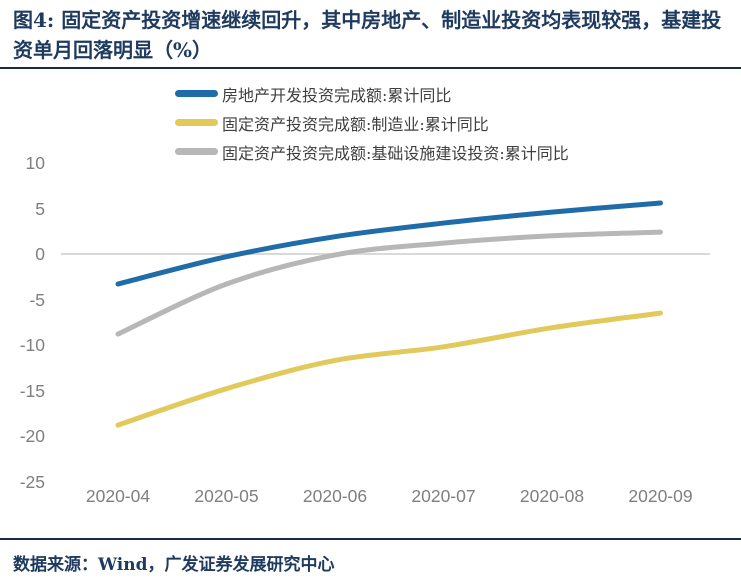  Describe the element at coordinates (32, 345) in the screenshot. I see `y-tick-label: -10` at that location.